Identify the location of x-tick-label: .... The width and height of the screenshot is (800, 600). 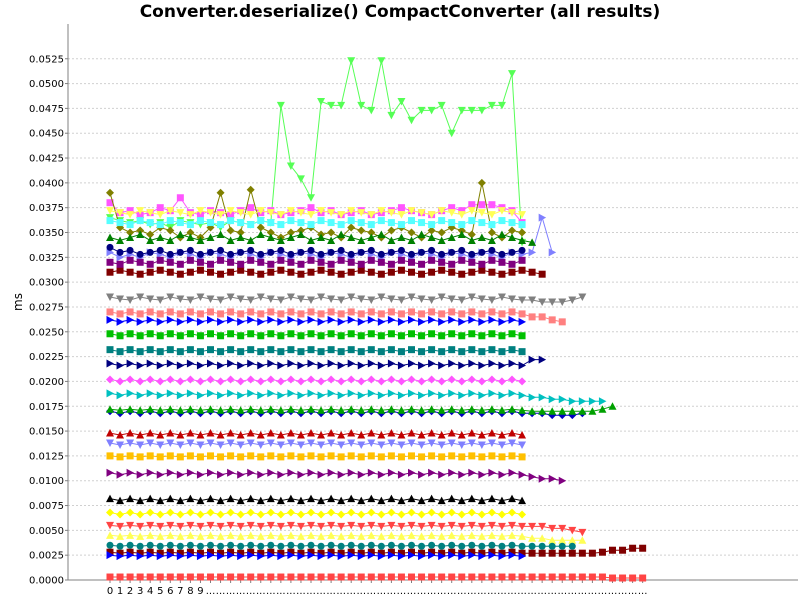
(432, 591).